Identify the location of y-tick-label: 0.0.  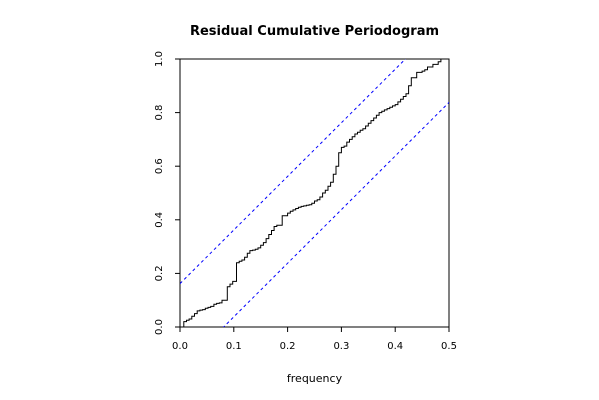
(159, 327).